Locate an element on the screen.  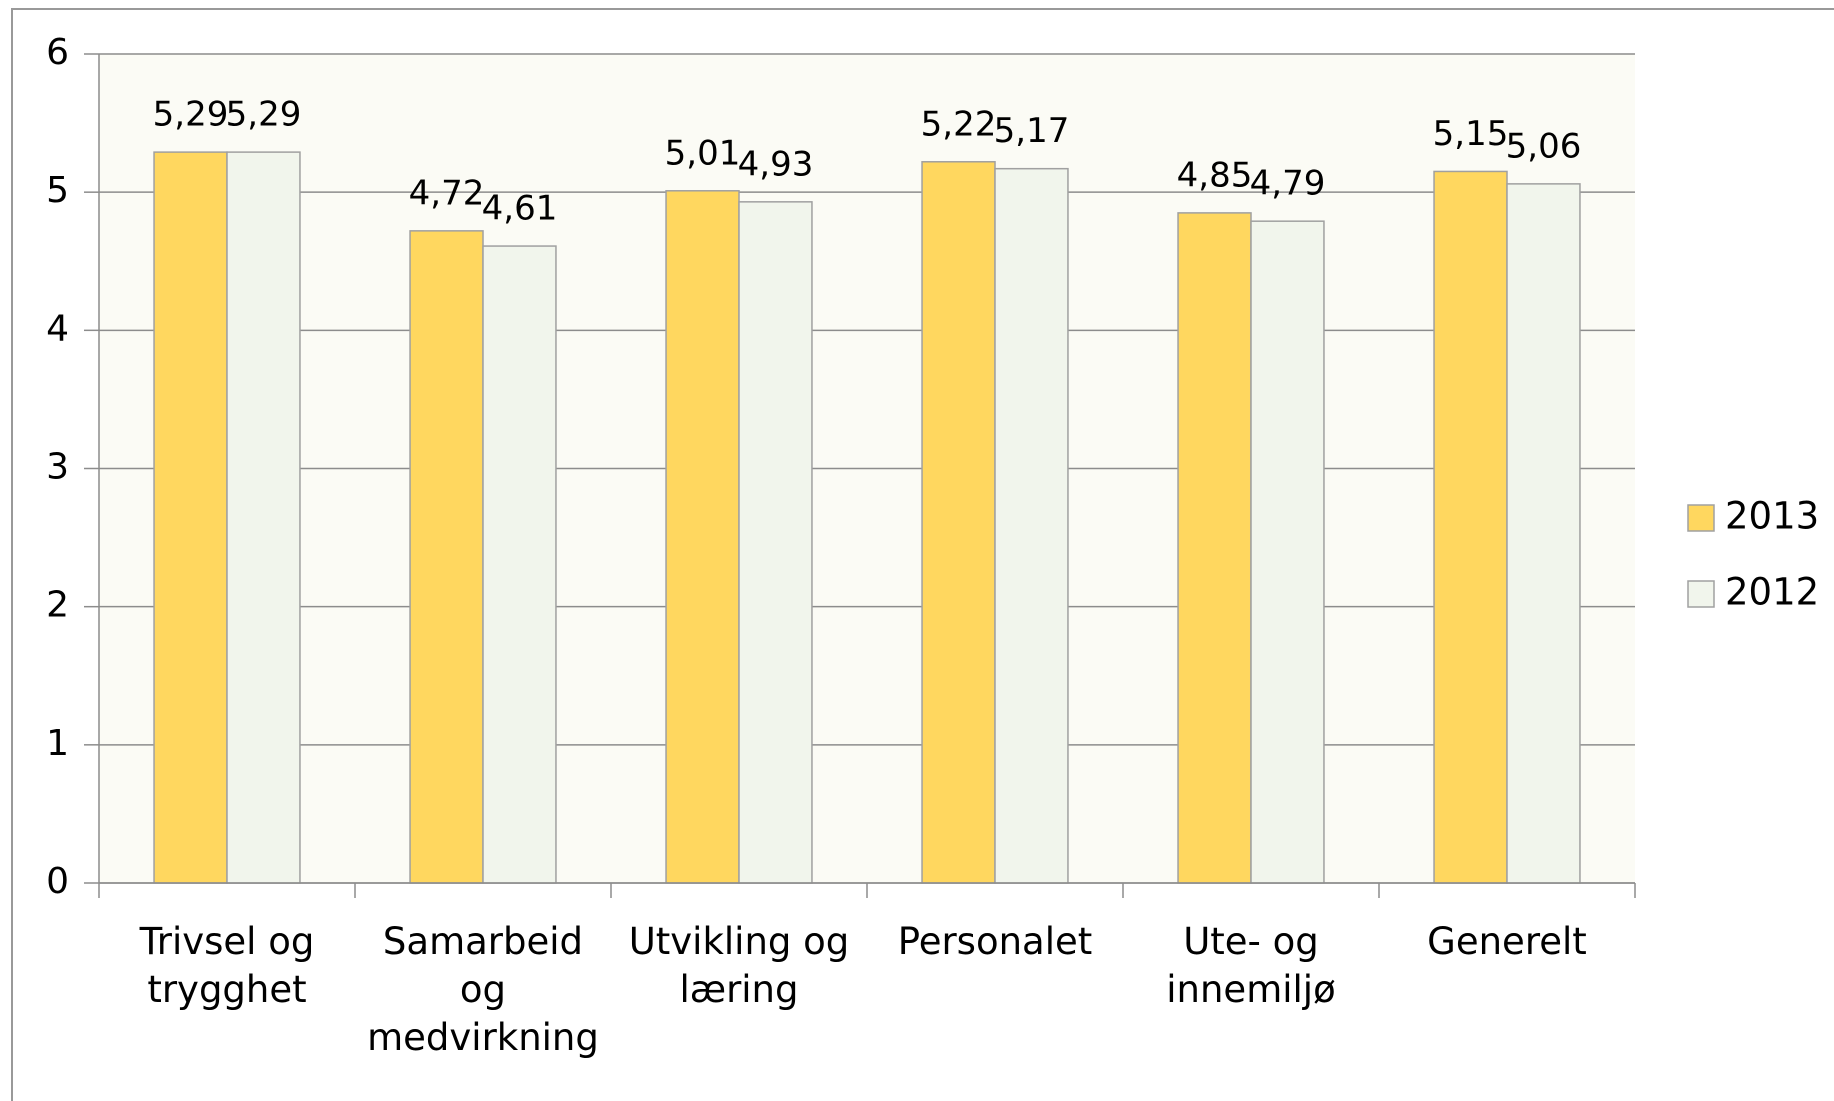
value-label: 5,01 is located at coordinates (703, 153).